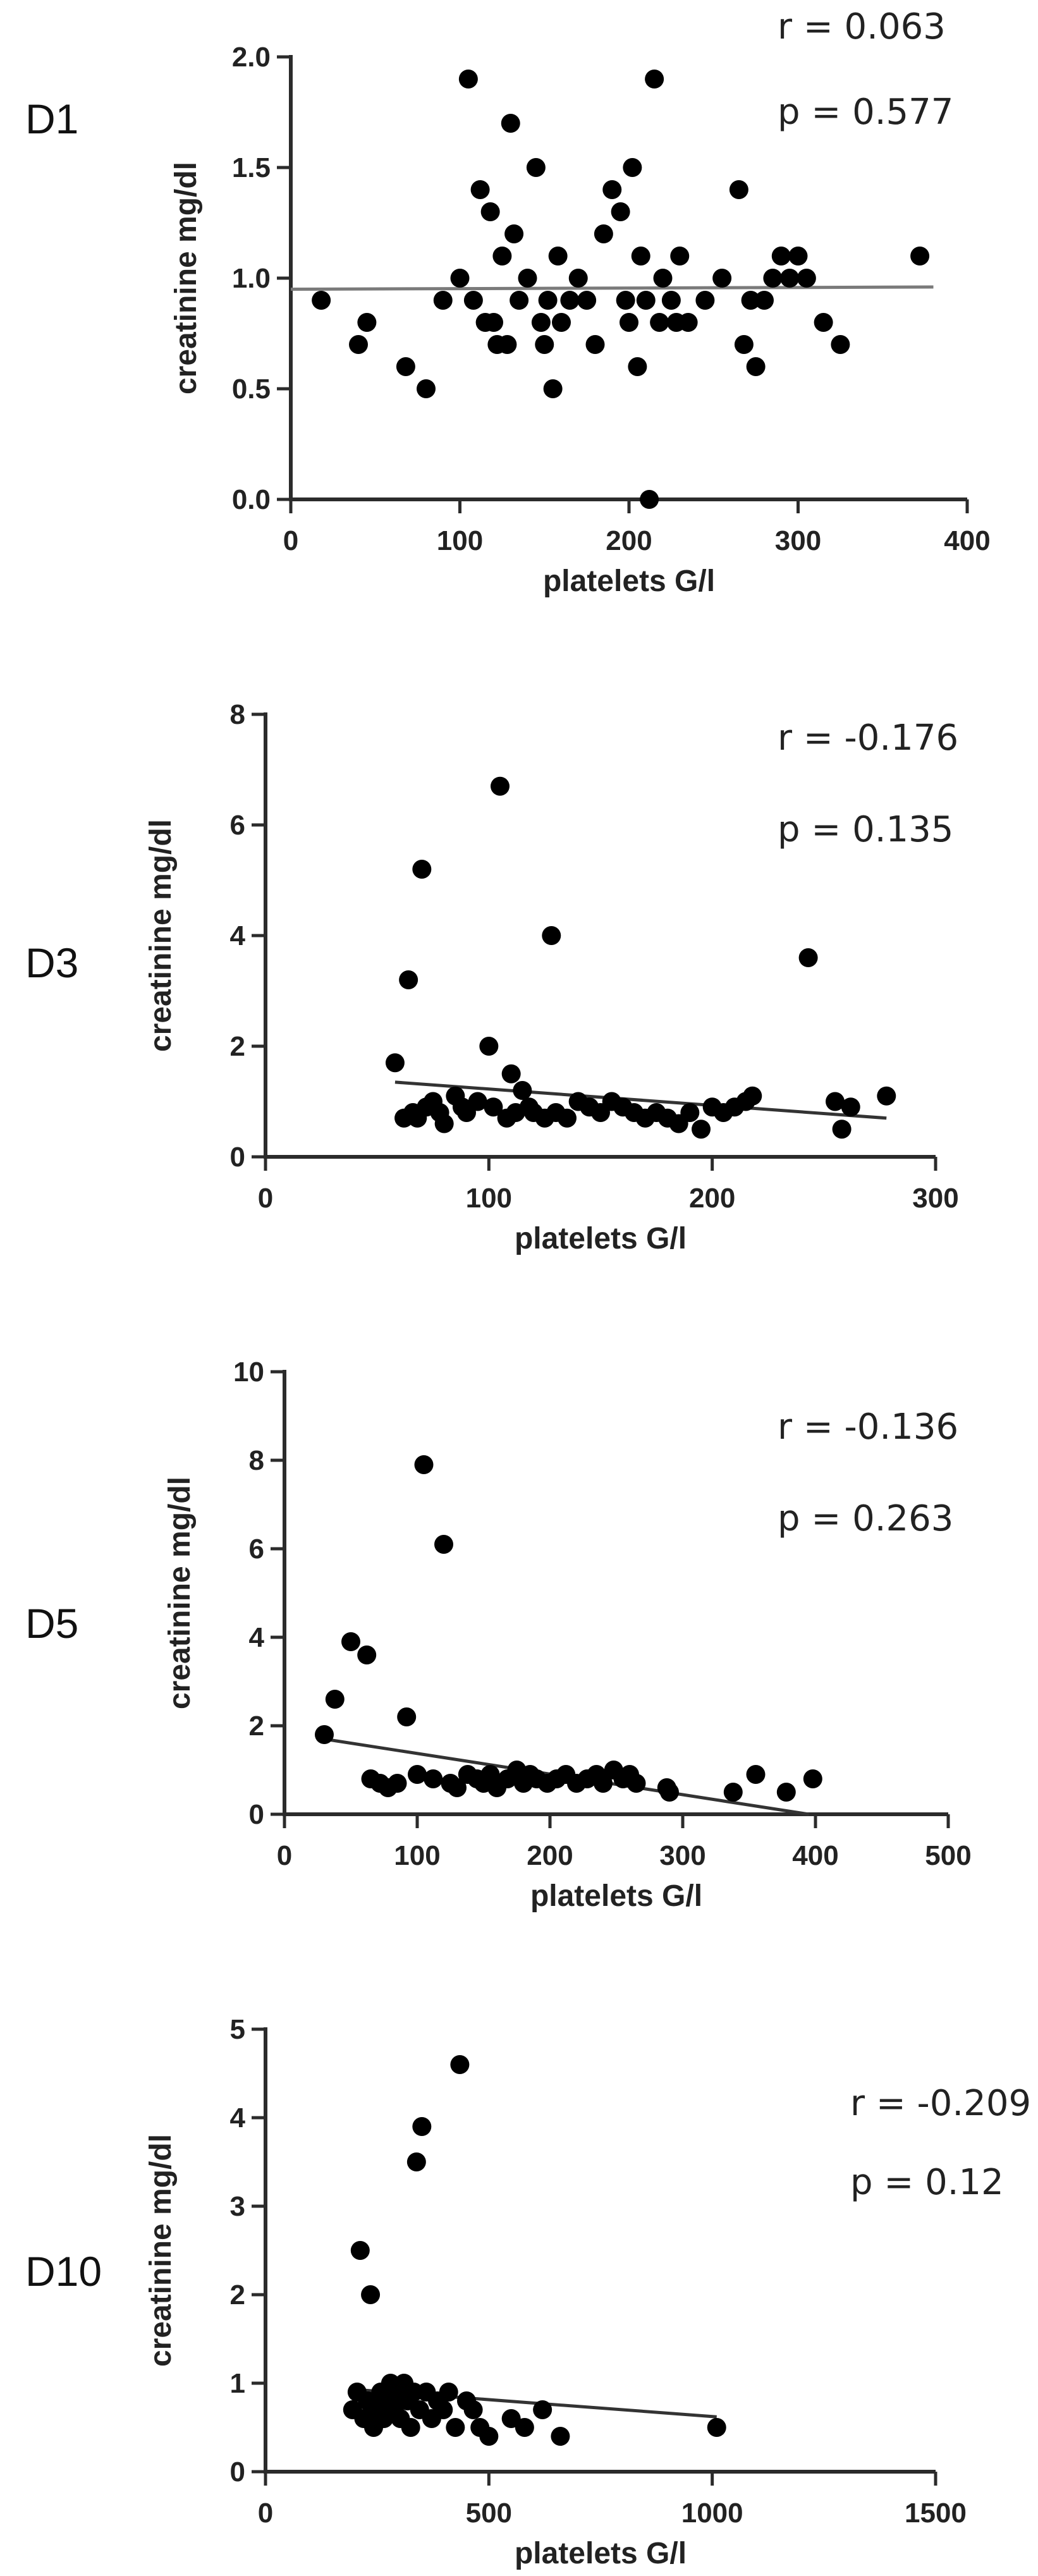 This screenshot has height=2576, width=1038. What do you see at coordinates (941, 2103) in the screenshot?
I see `r-value-text: r = -0.209` at bounding box center [941, 2103].